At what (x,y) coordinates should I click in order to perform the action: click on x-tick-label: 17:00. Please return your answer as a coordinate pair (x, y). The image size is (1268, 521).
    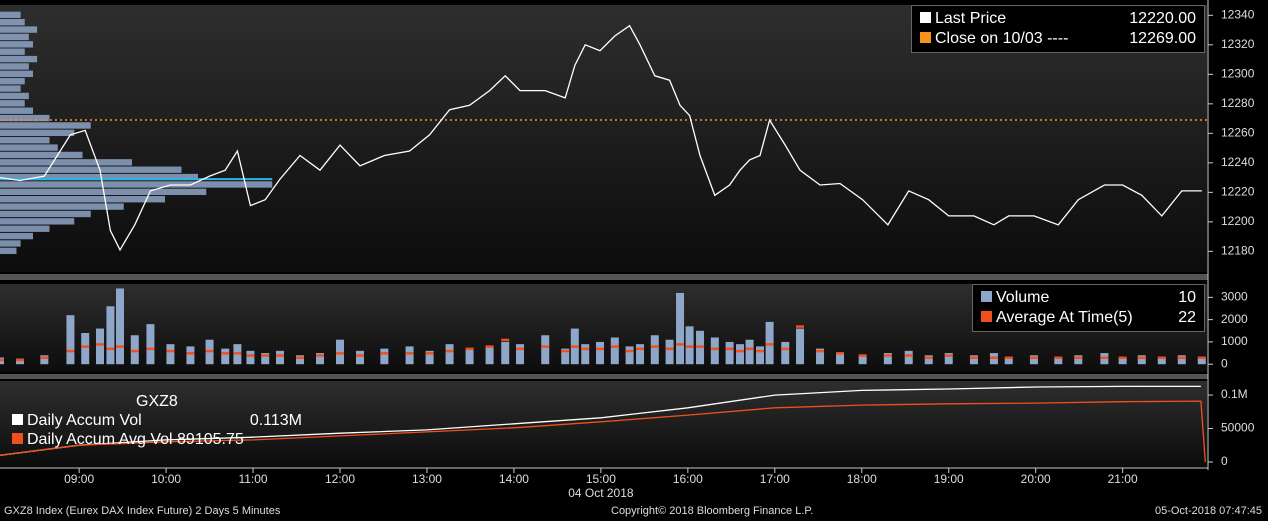
    Looking at the image, I should click on (775, 479).